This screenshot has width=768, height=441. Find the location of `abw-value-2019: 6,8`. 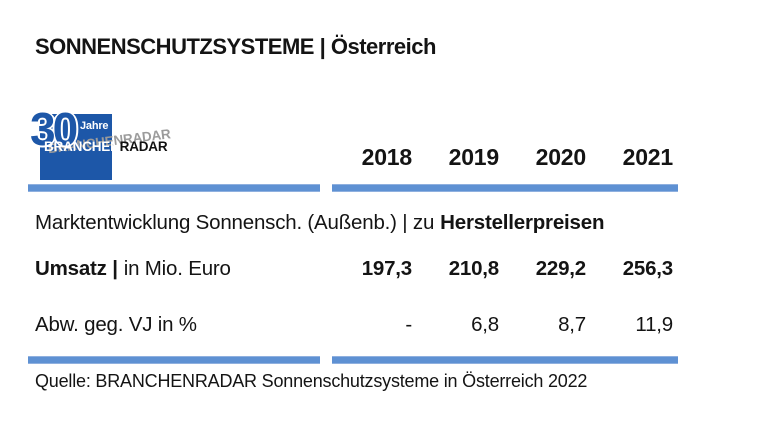

abw-value-2019: 6,8 is located at coordinates (485, 324).